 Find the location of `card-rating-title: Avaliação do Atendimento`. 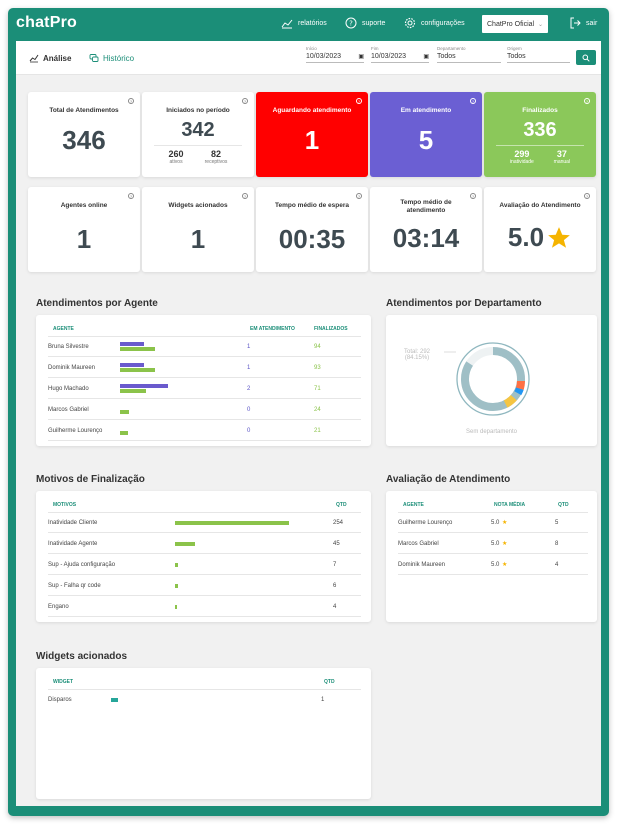

card-rating-title: Avaliação do Atendimento is located at coordinates (540, 205).